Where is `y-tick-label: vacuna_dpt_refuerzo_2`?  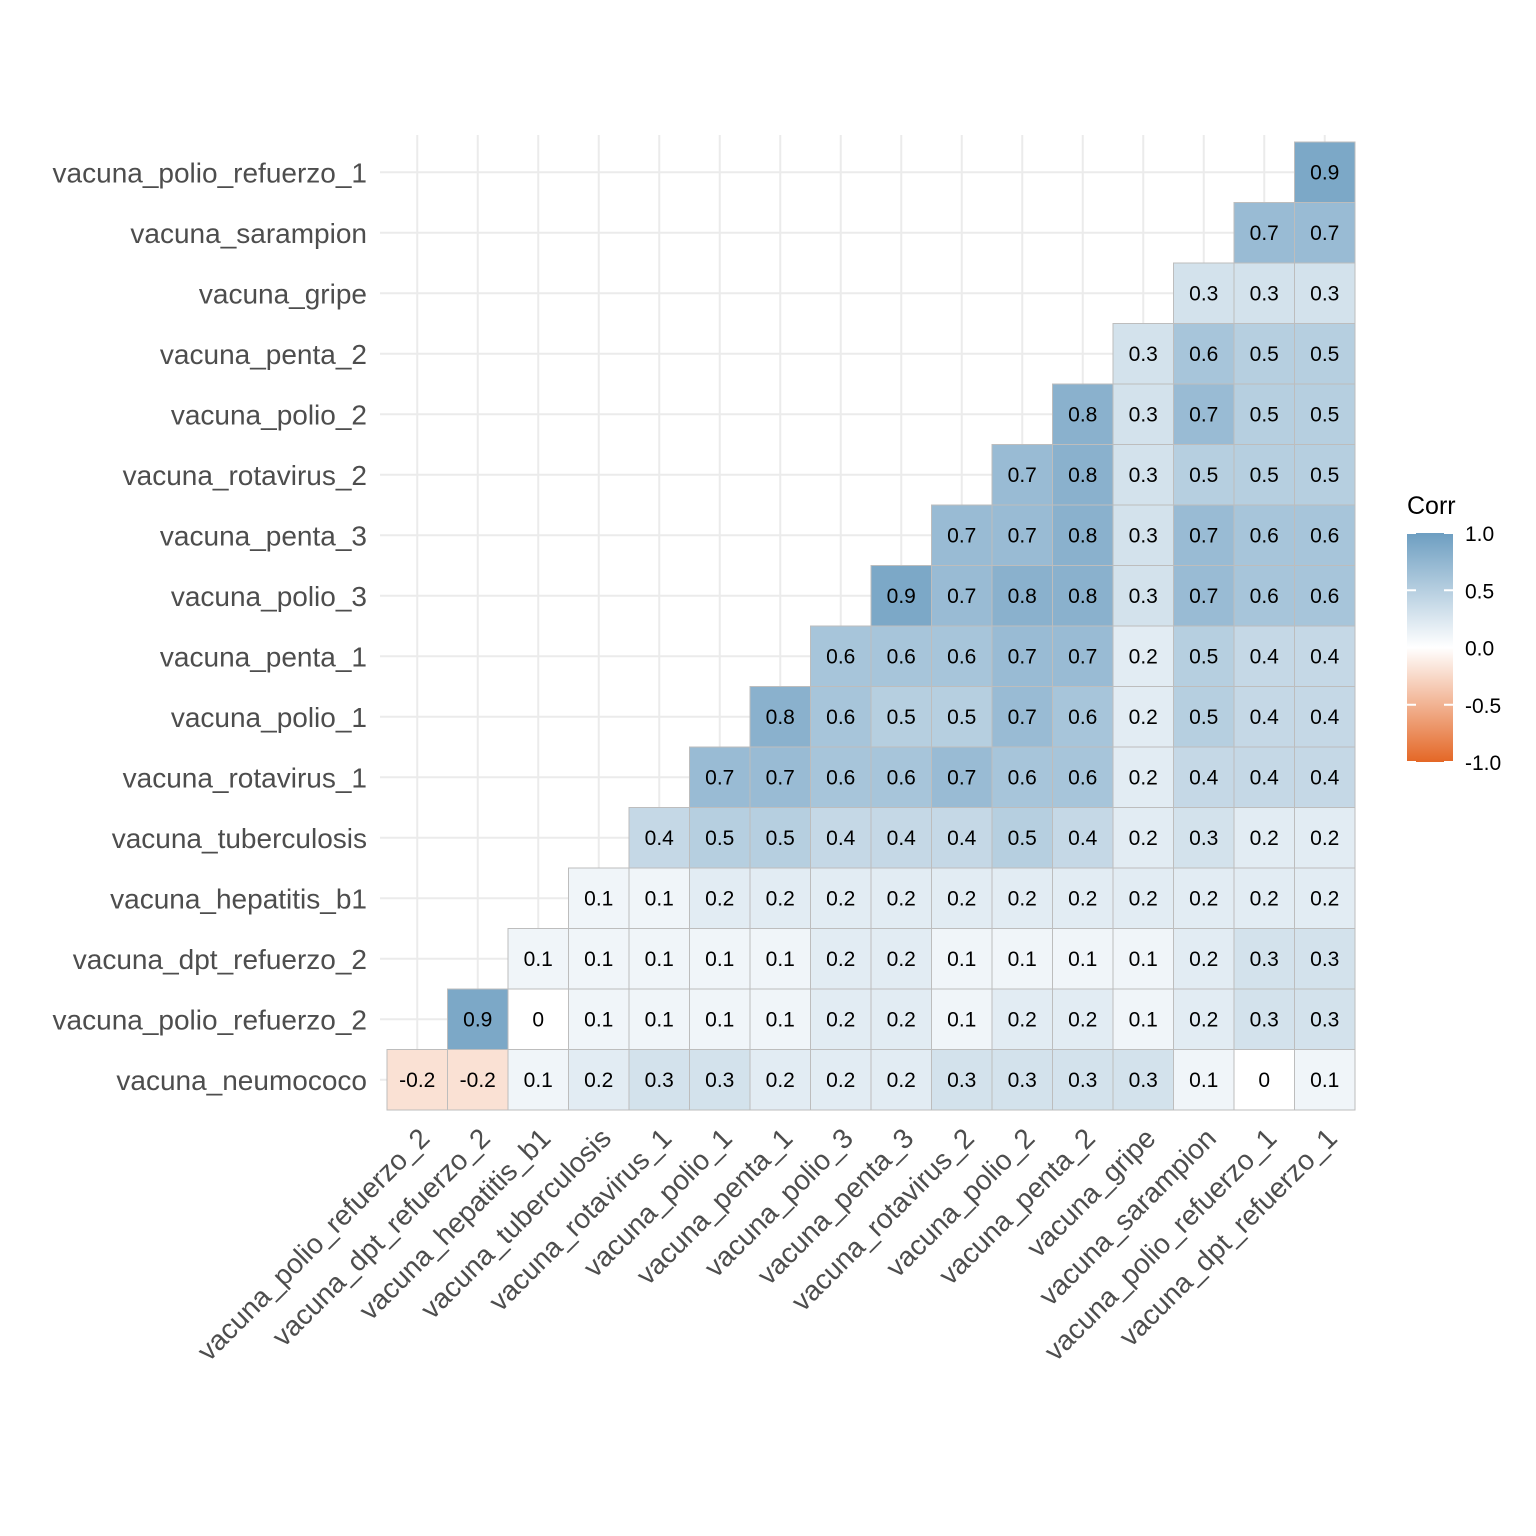
y-tick-label: vacuna_dpt_refuerzo_2 is located at coordinates (220, 959).